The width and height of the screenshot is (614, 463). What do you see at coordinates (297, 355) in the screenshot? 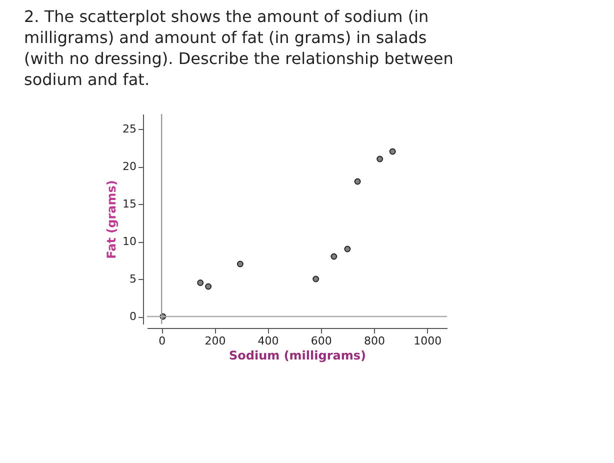
I see `x-axis-title: Sodium (milligrams)` at bounding box center [297, 355].